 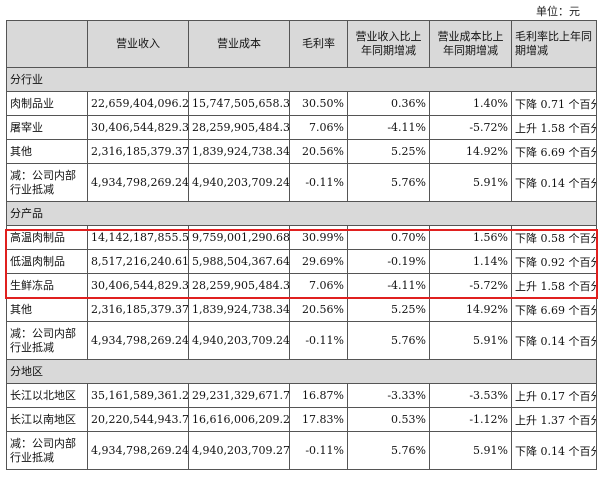 I want to click on row-label: 生鲜冻品, so click(x=47, y=285).